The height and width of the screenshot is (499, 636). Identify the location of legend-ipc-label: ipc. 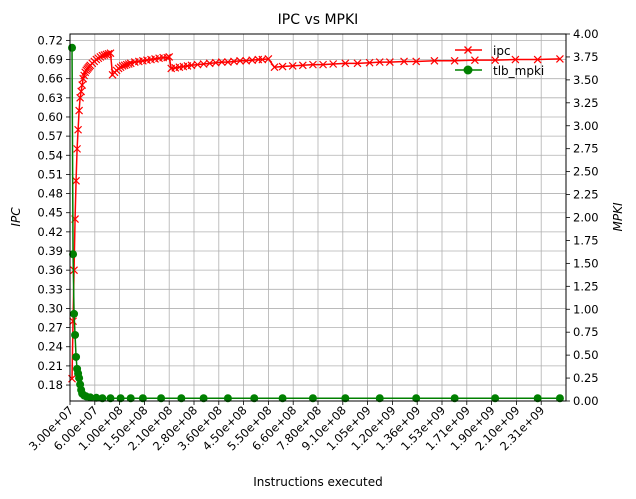
(502, 51).